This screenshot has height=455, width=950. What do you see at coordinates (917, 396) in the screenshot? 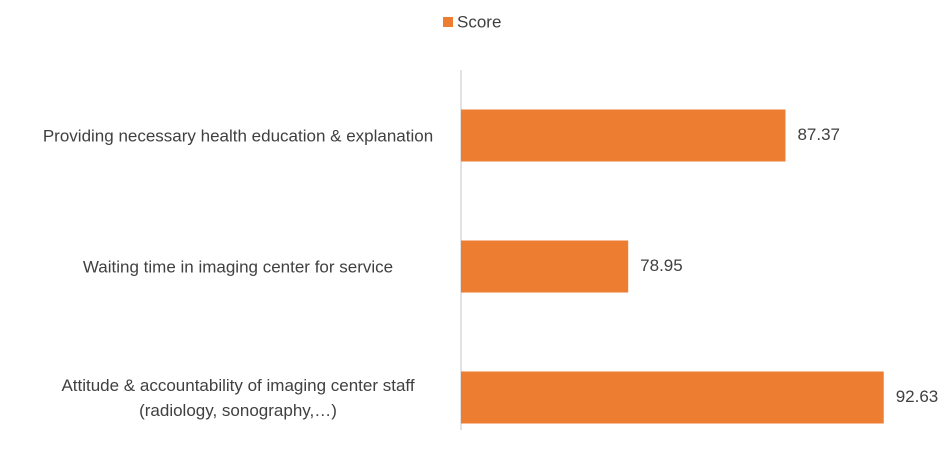
I see `data-label: 92.63` at bounding box center [917, 396].